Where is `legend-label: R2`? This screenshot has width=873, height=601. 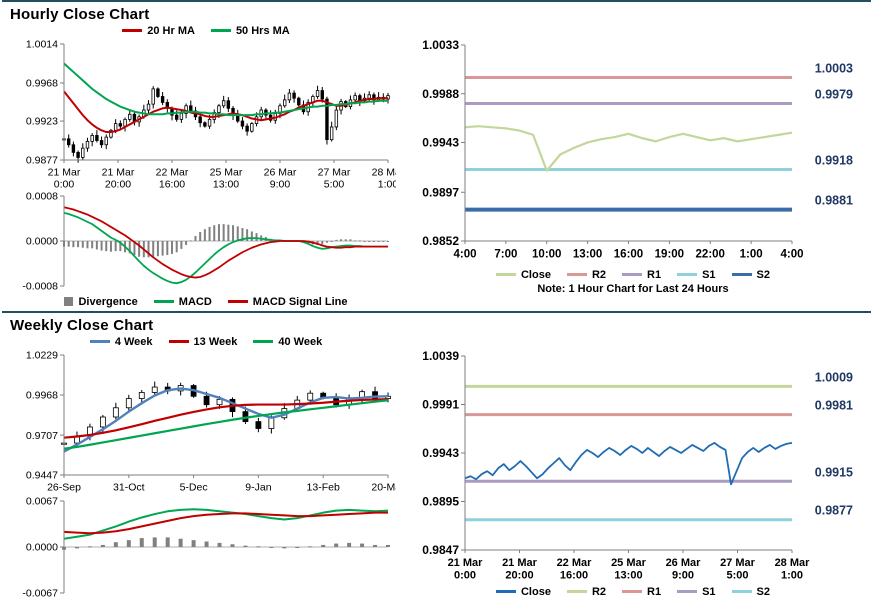 legend-label: R2 is located at coordinates (599, 274).